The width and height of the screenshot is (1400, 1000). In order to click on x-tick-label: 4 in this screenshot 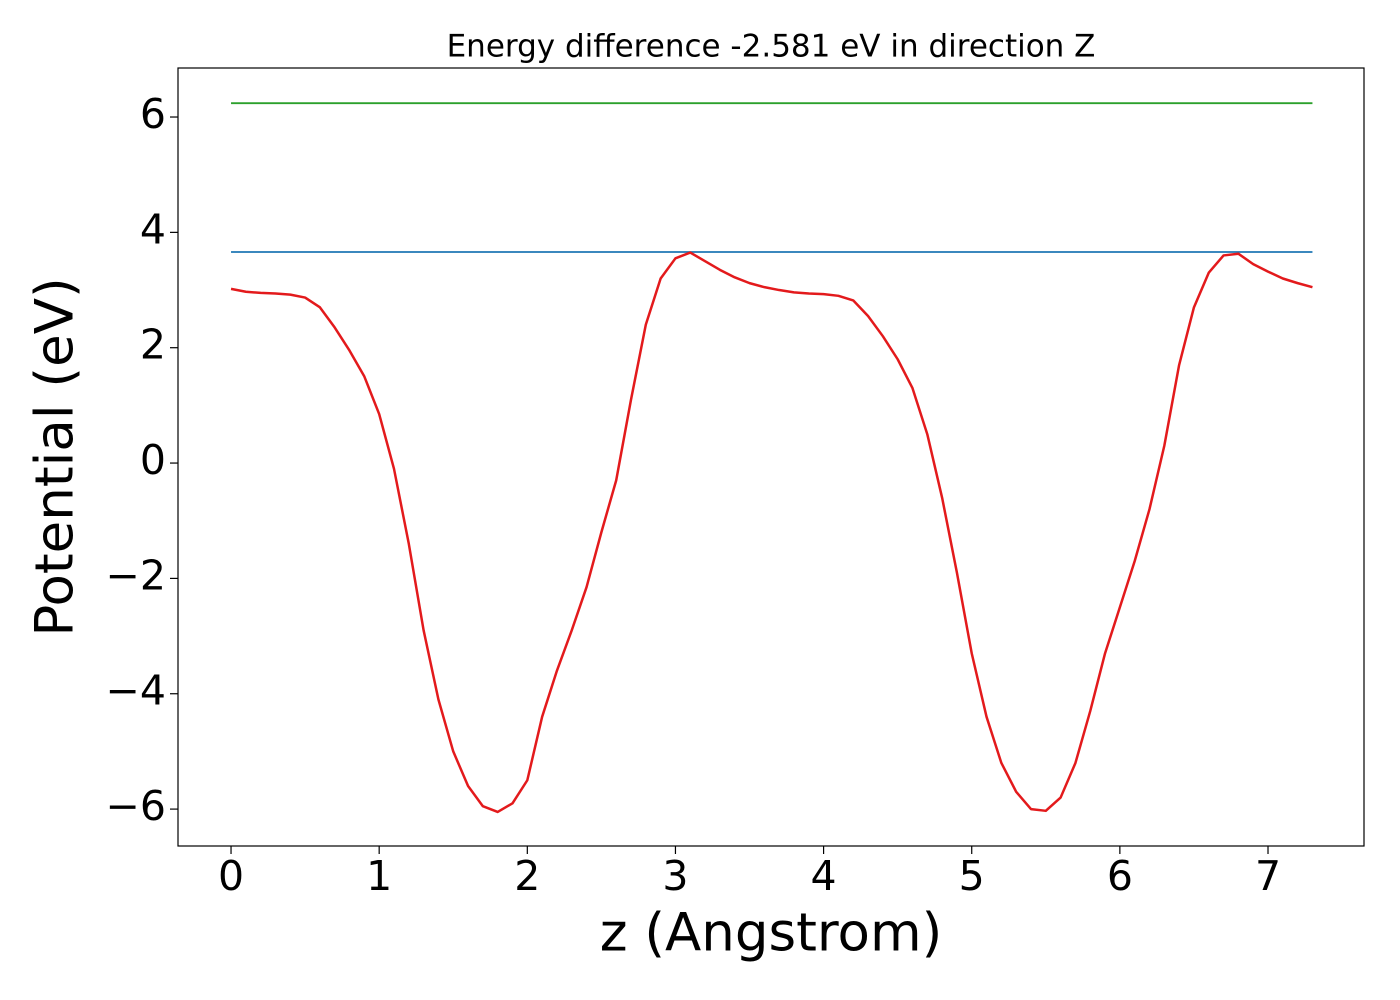, I will do `click(824, 876)`.